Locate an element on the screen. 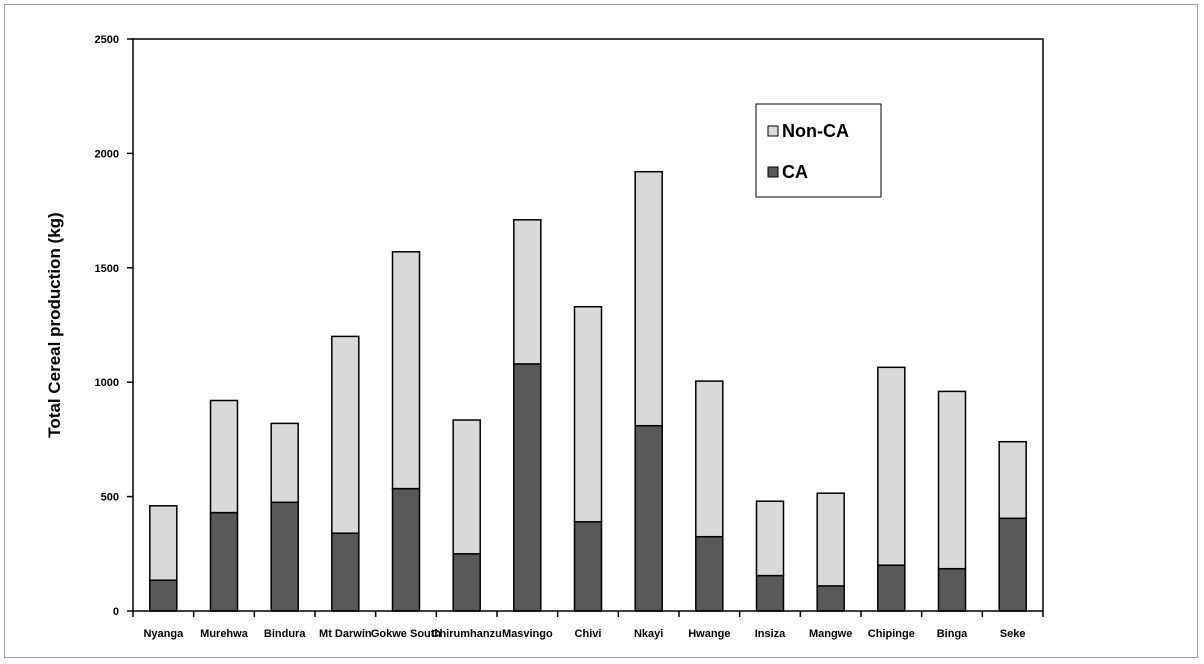 The height and width of the screenshot is (664, 1204). x-tick-label-8: Nkayi is located at coordinates (648, 634).